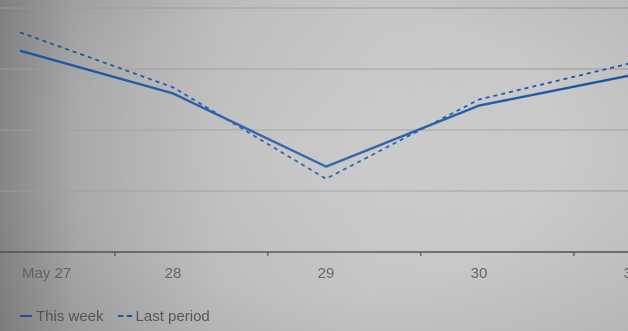  I want to click on x-tick-label: 29, so click(326, 273).